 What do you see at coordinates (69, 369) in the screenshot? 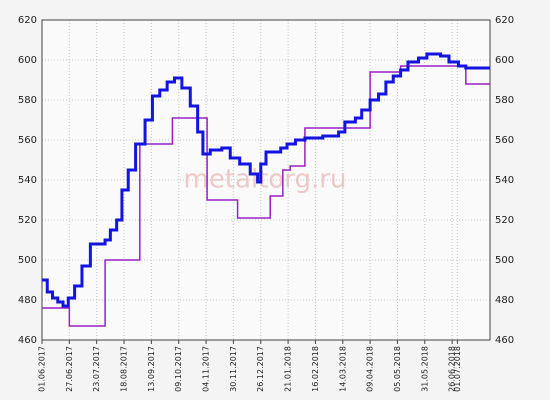
I see `x-tick-label: 27.06.2017` at bounding box center [69, 369].